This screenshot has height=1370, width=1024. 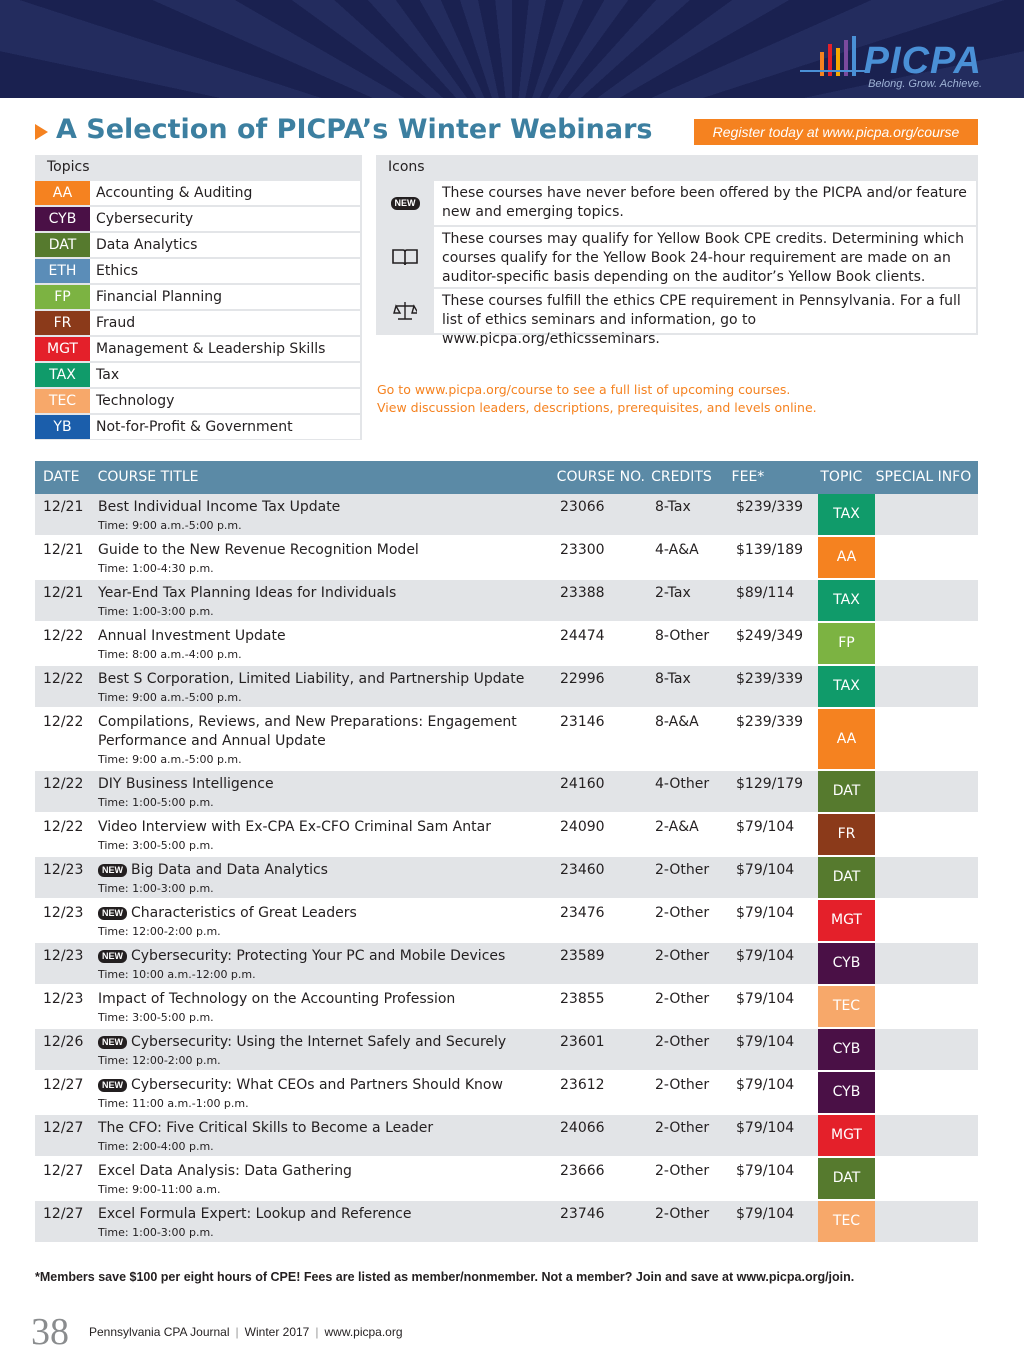 What do you see at coordinates (50, 1332) in the screenshot?
I see `page-number: 38` at bounding box center [50, 1332].